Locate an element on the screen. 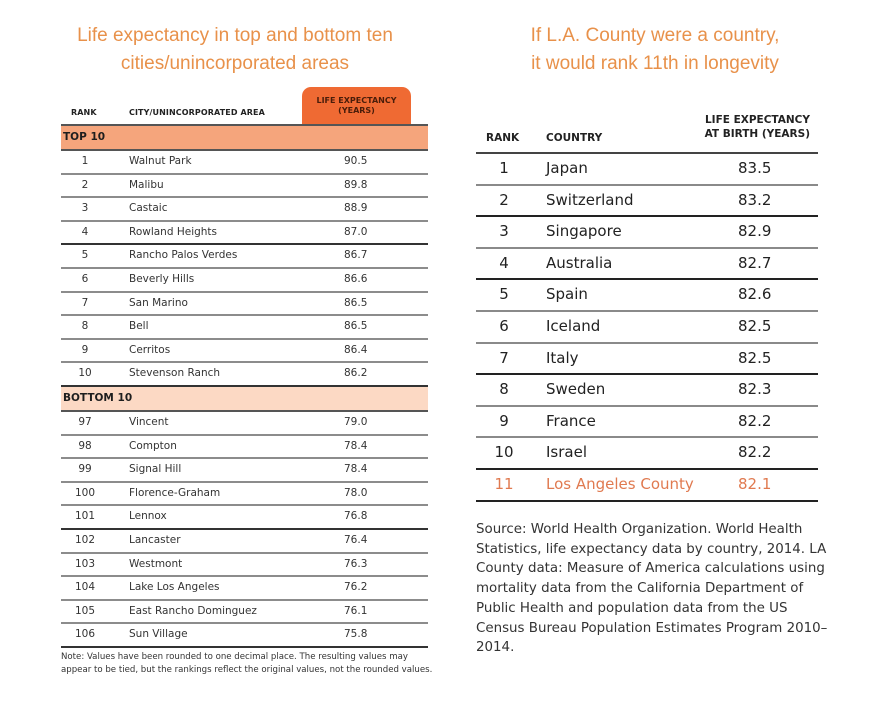  name-cell: East Rancho Dominguez is located at coordinates (193, 610).